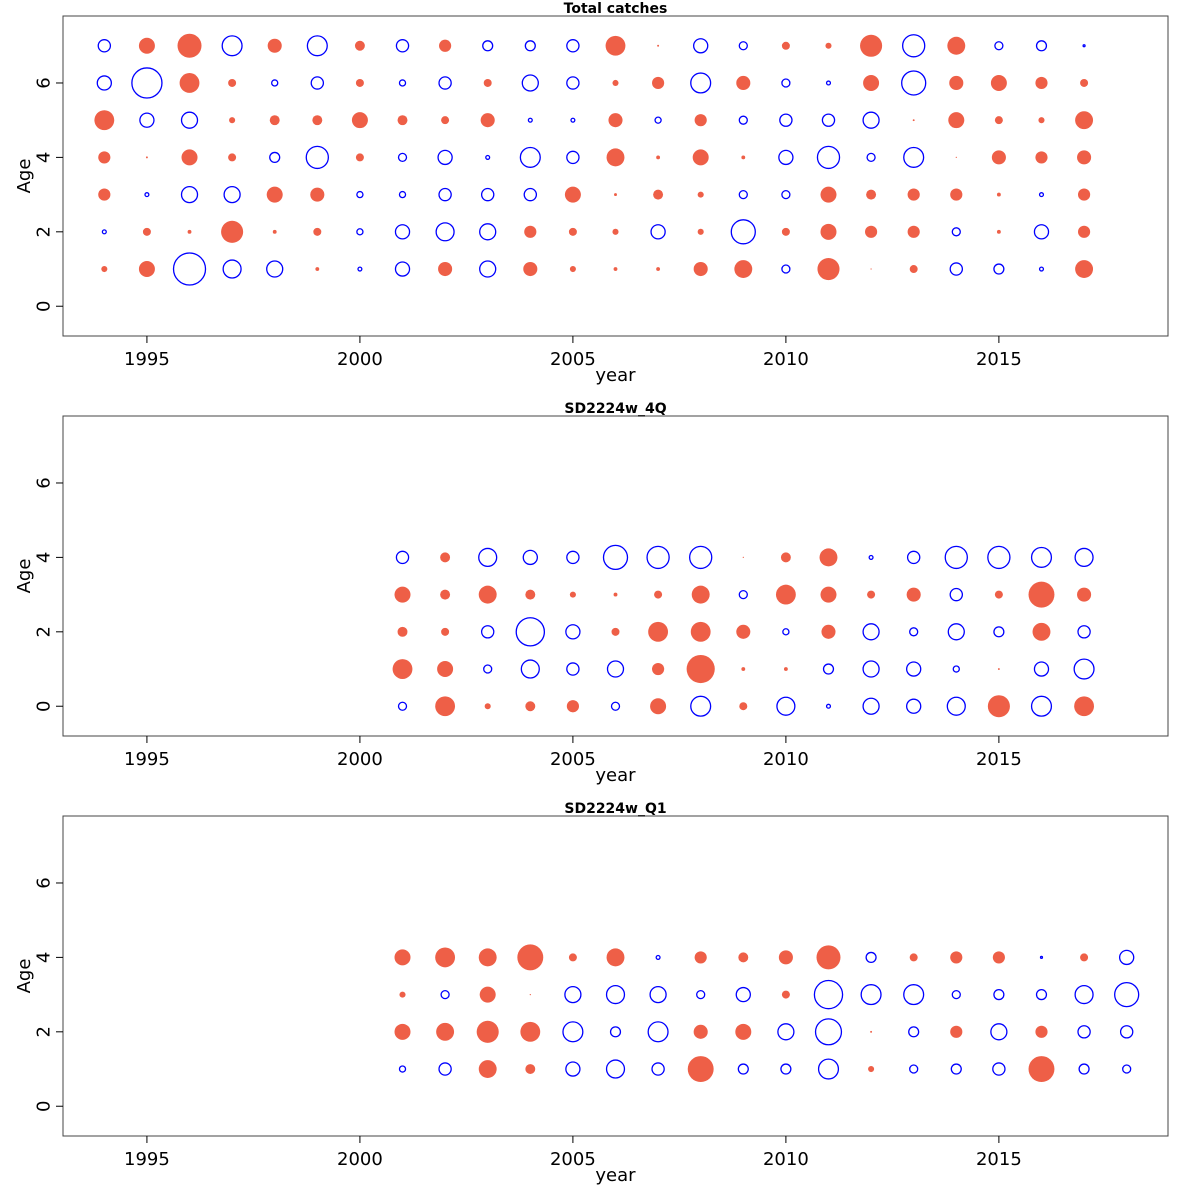  I want to click on x-tick-label: 2010, so click(786, 359).